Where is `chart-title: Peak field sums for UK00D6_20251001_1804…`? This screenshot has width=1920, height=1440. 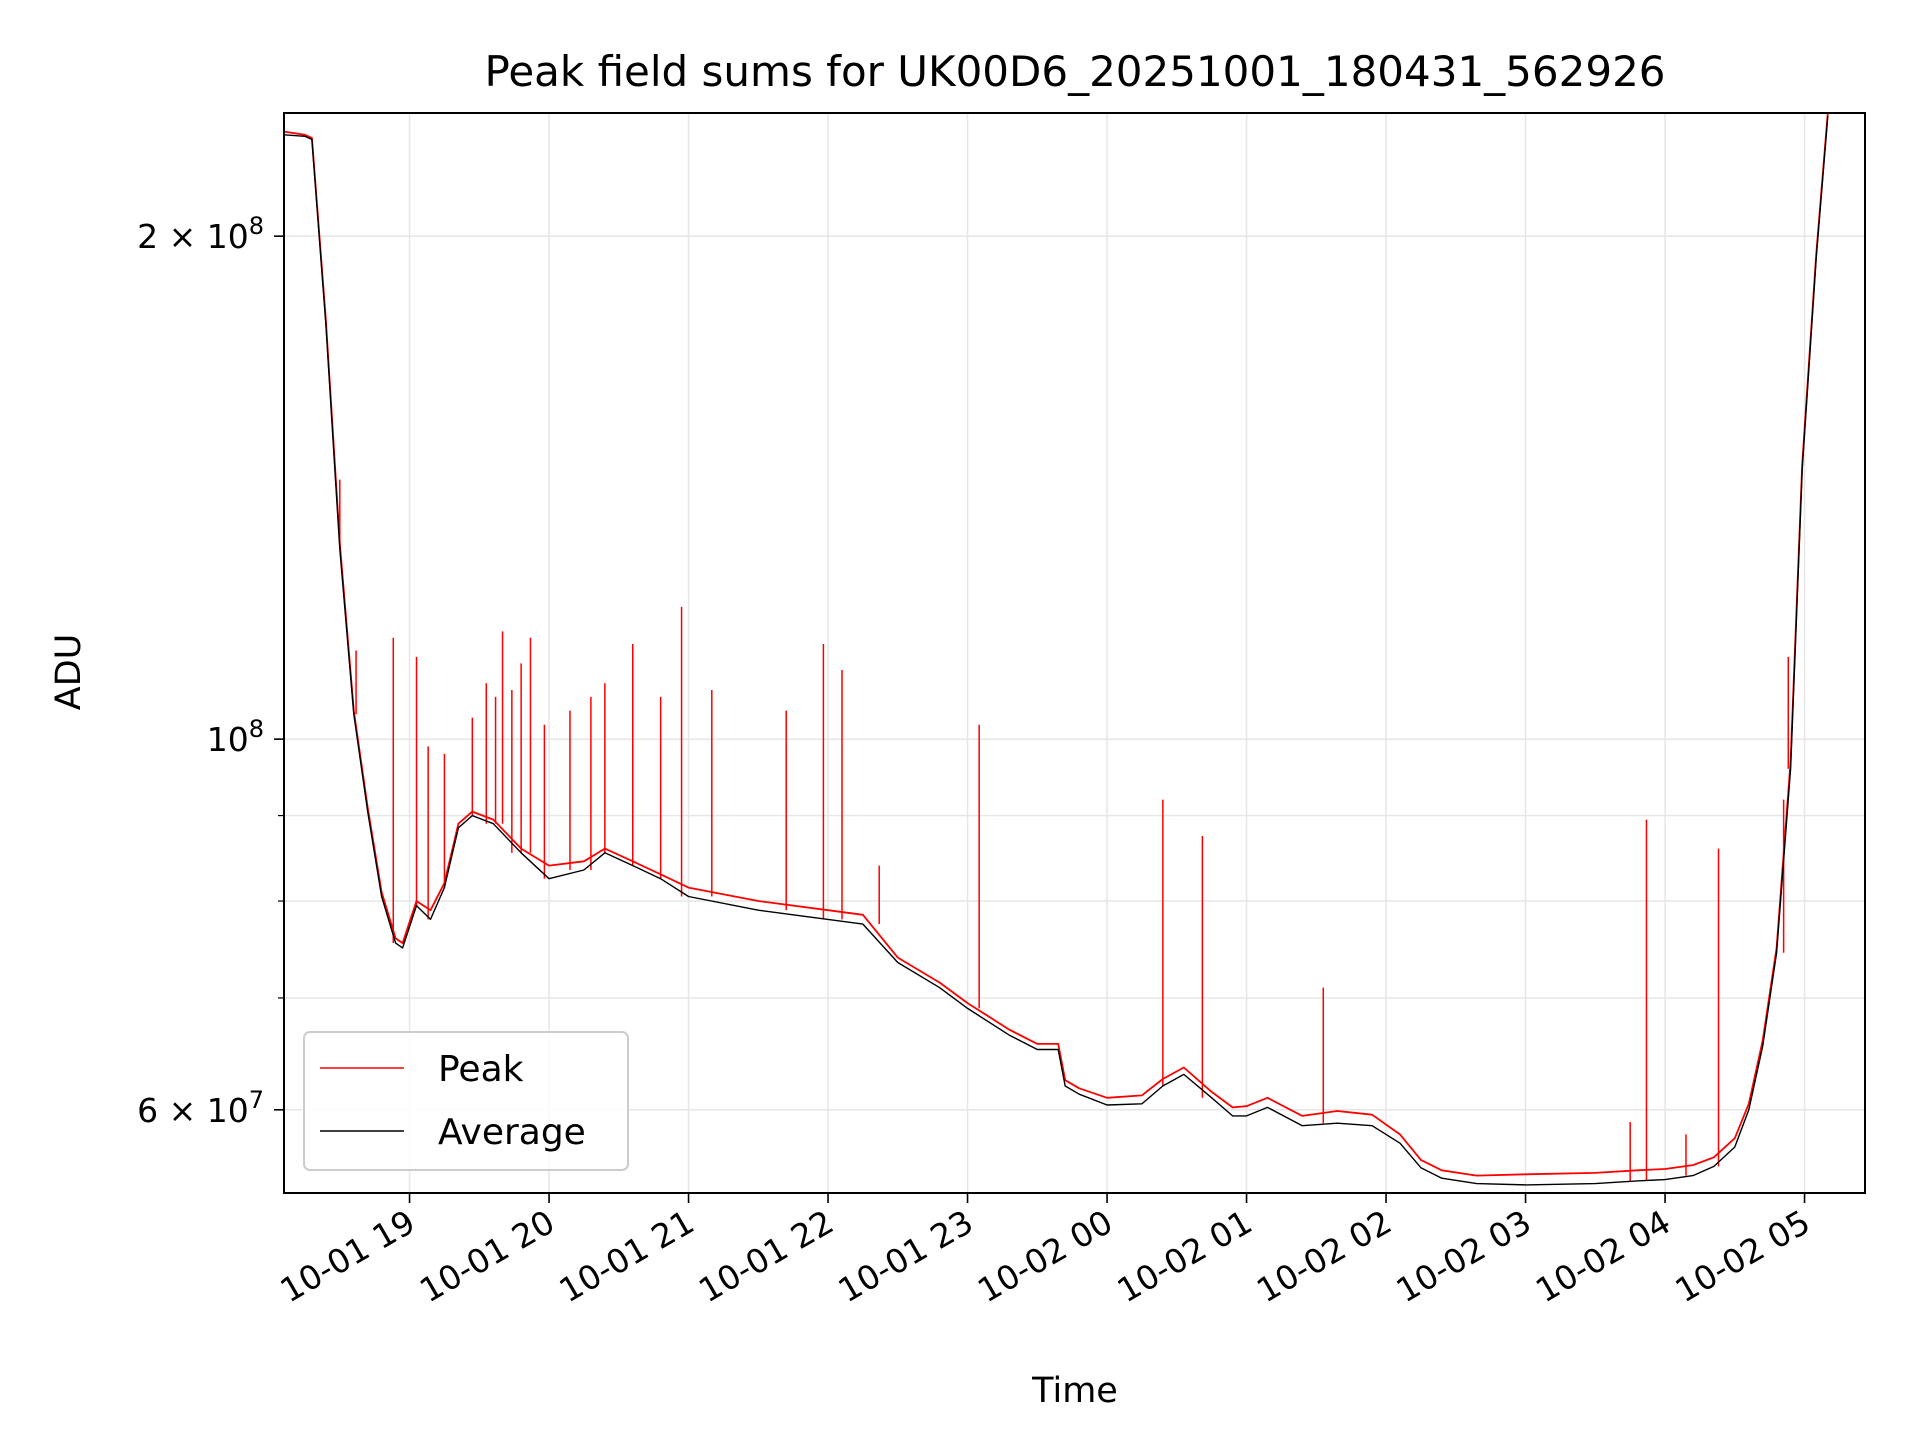
chart-title: Peak field sums for UK00D6_20251001_1804… is located at coordinates (1074, 71).